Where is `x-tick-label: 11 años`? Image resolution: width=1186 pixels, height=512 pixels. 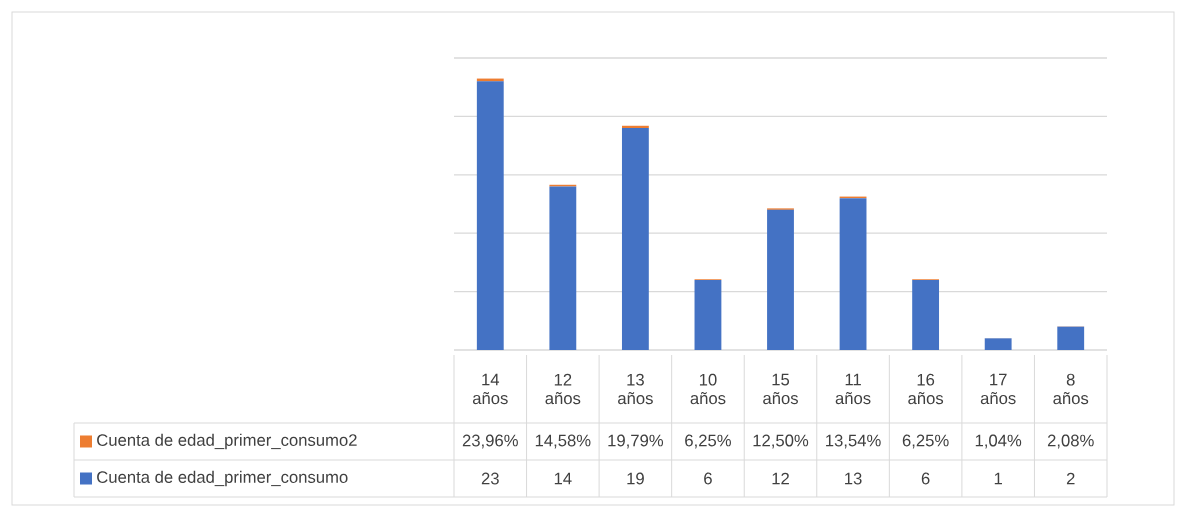 x-tick-label: 11 años is located at coordinates (853, 389).